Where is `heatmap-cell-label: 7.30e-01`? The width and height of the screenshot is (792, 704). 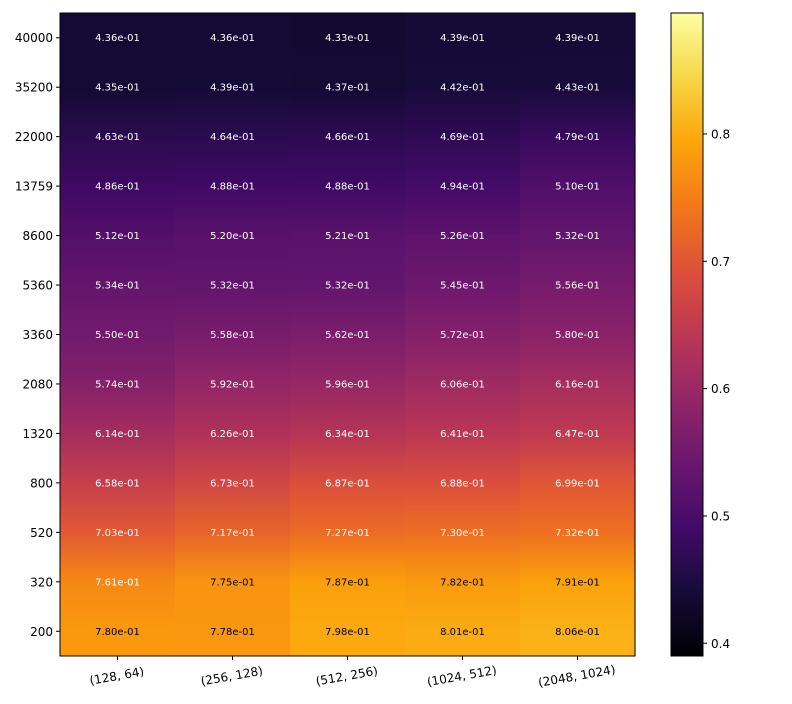
heatmap-cell-label: 7.30e-01 is located at coordinates (462, 533).